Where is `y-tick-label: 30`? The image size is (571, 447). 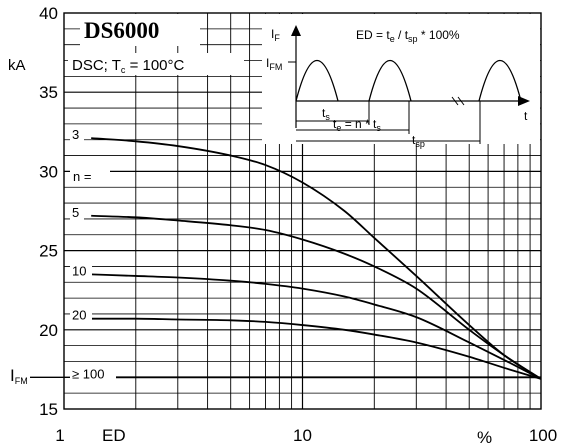 y-tick-label: 30 is located at coordinates (48, 171).